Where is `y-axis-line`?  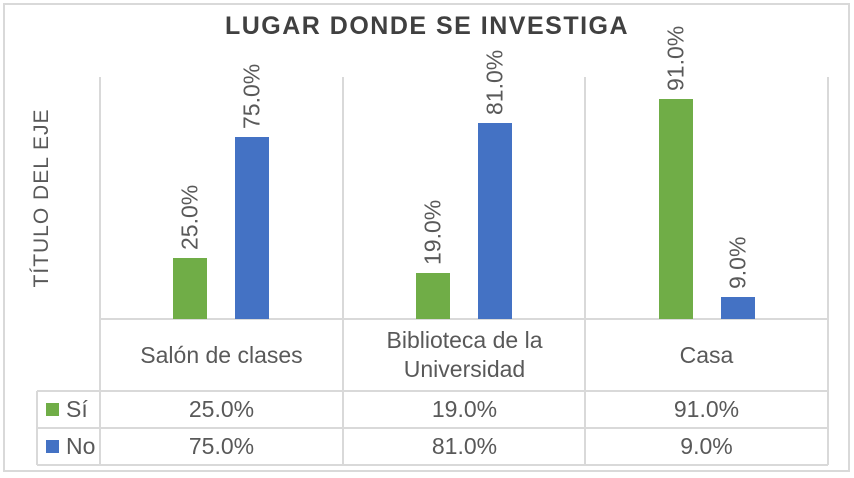 y-axis-line is located at coordinates (100, 271).